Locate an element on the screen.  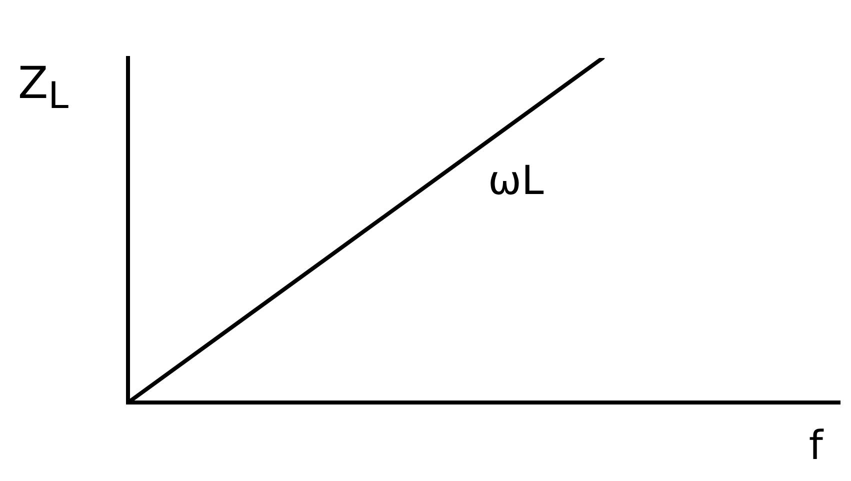
annotation: ωL is located at coordinates (516, 181).